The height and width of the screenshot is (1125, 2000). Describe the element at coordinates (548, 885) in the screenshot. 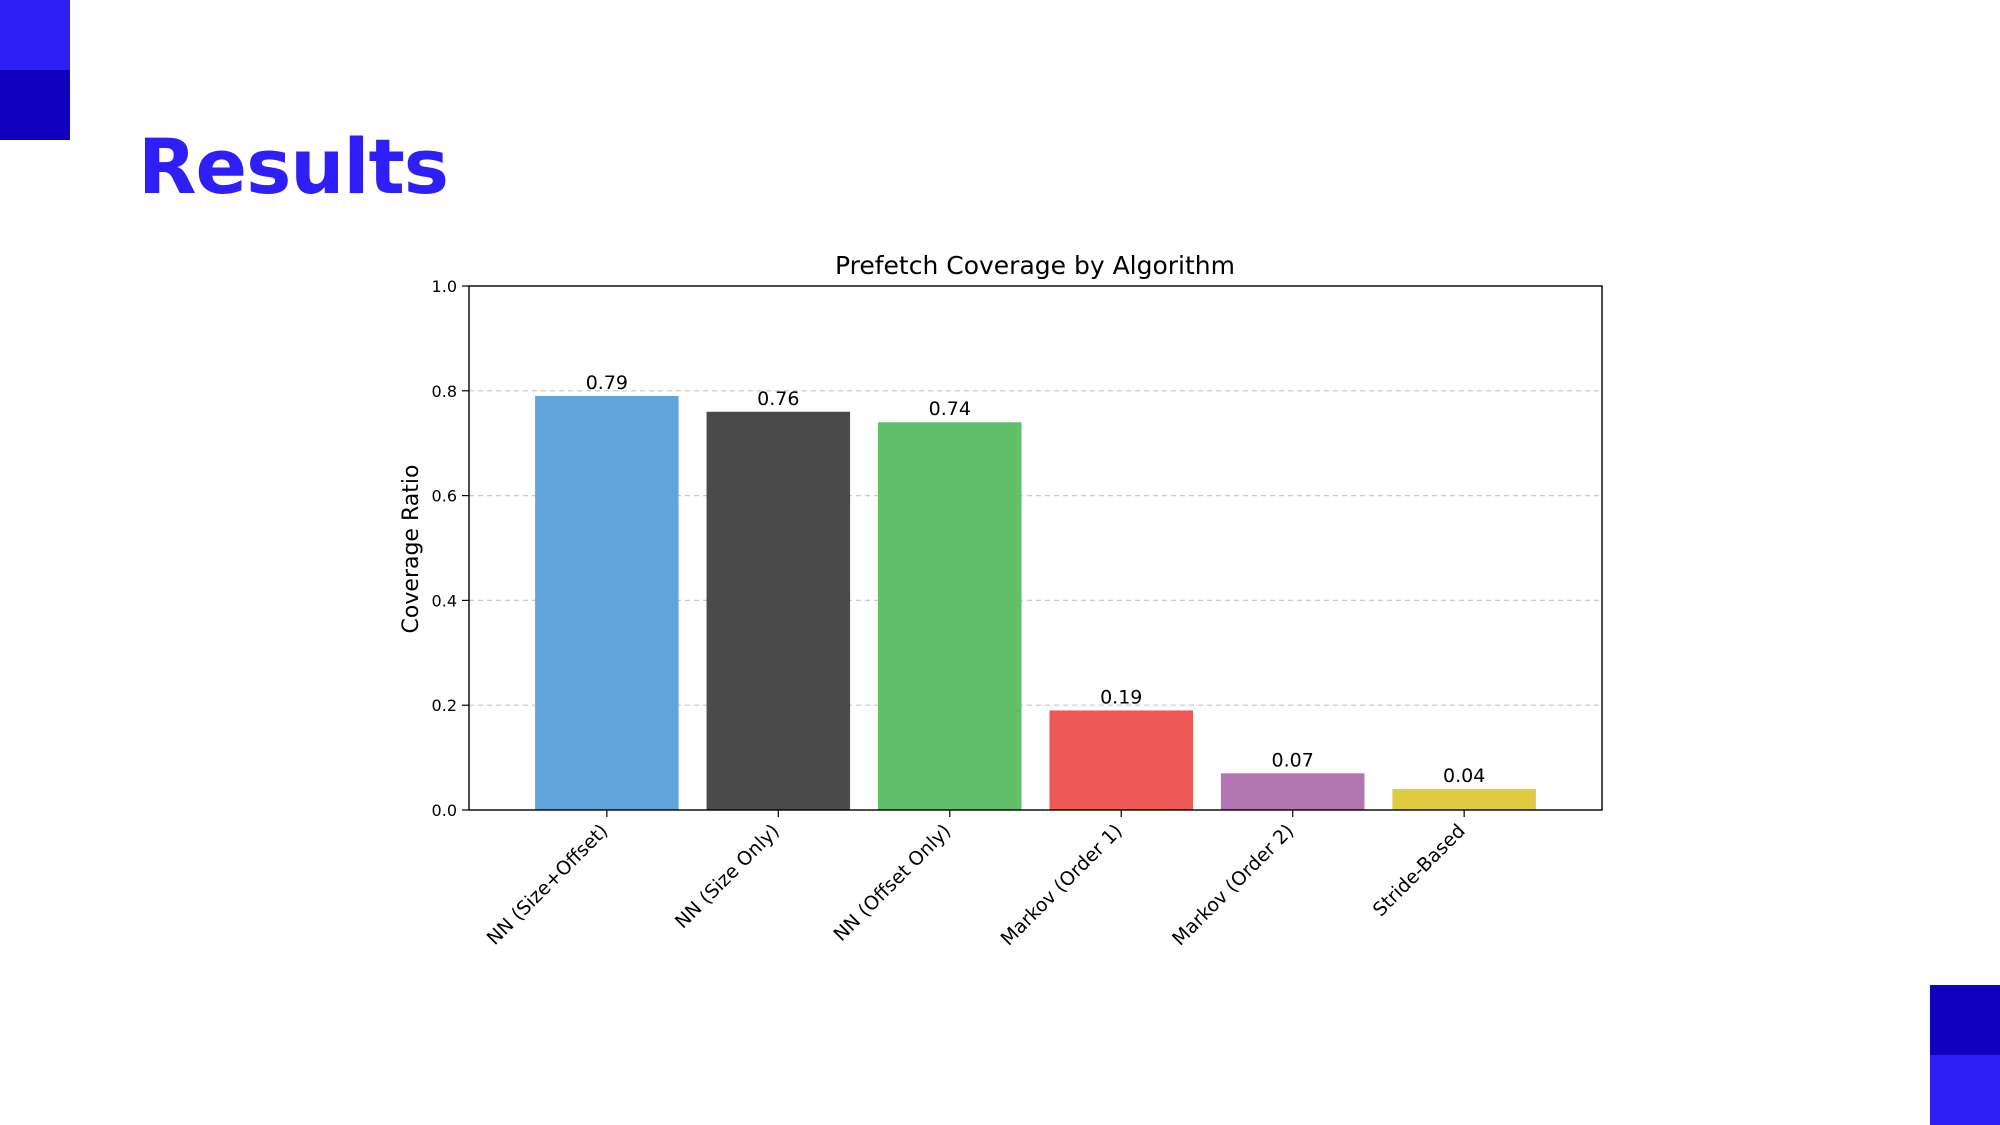

I see `x-tick-label: NN (Size+Offset)` at that location.